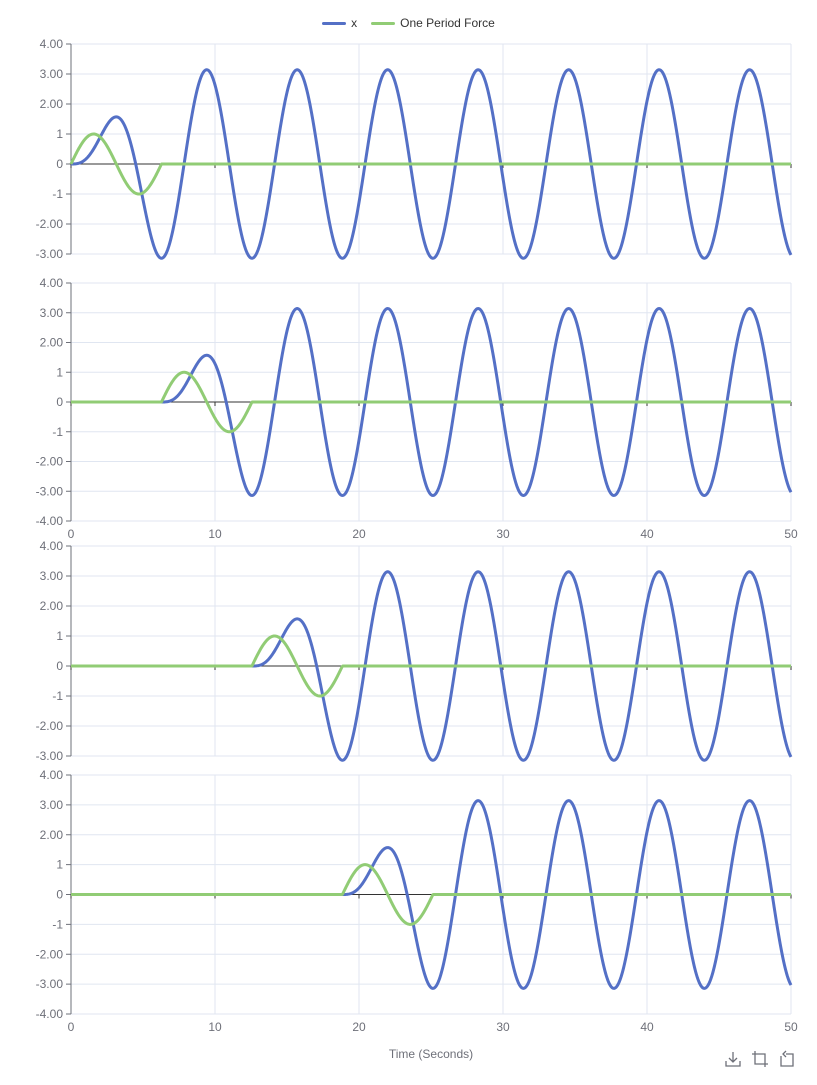 The width and height of the screenshot is (817, 1085). I want to click on crop-icon, so click(760, 1059).